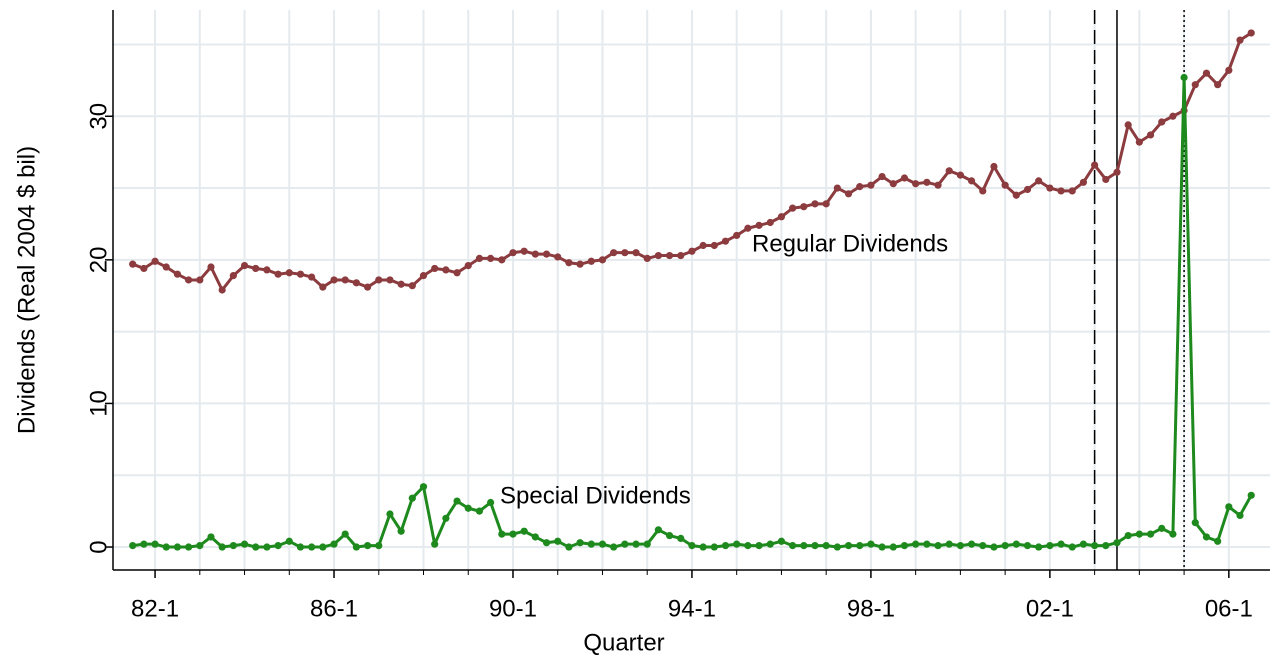 The image size is (1279, 660). What do you see at coordinates (871, 608) in the screenshot?
I see `x-tick-label: 98-1` at bounding box center [871, 608].